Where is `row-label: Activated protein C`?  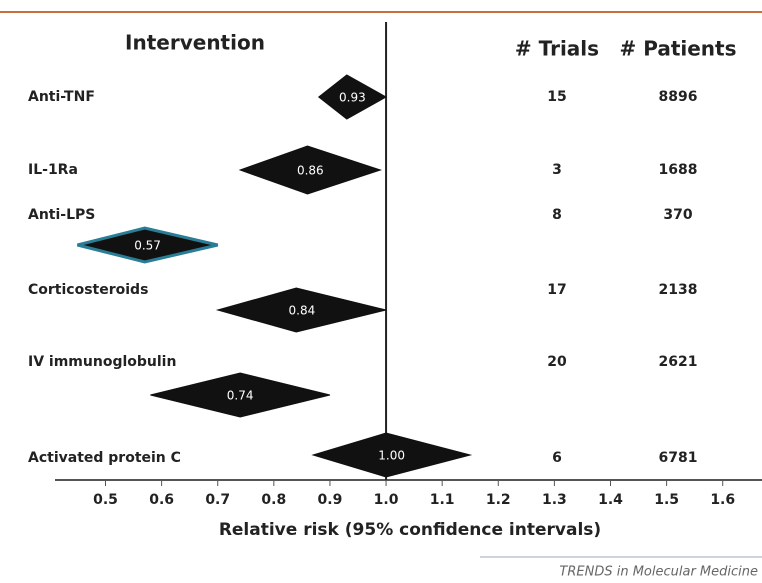 row-label: Activated protein C is located at coordinates (104, 458).